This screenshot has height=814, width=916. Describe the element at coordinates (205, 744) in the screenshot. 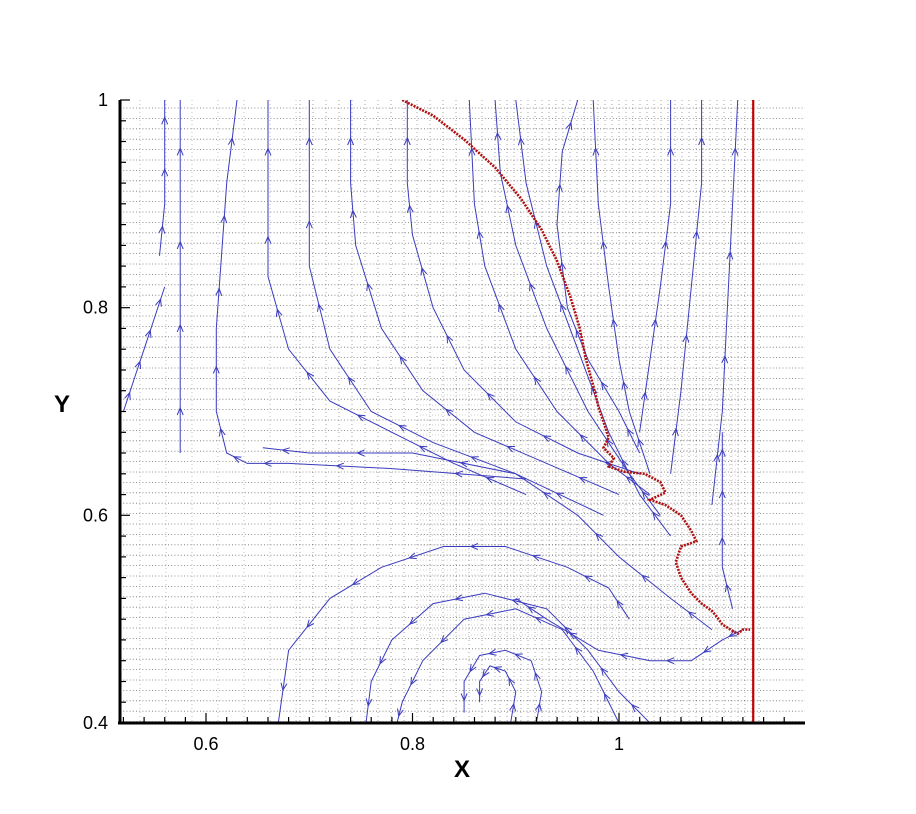

I see `x-tick-label: 0.6` at that location.